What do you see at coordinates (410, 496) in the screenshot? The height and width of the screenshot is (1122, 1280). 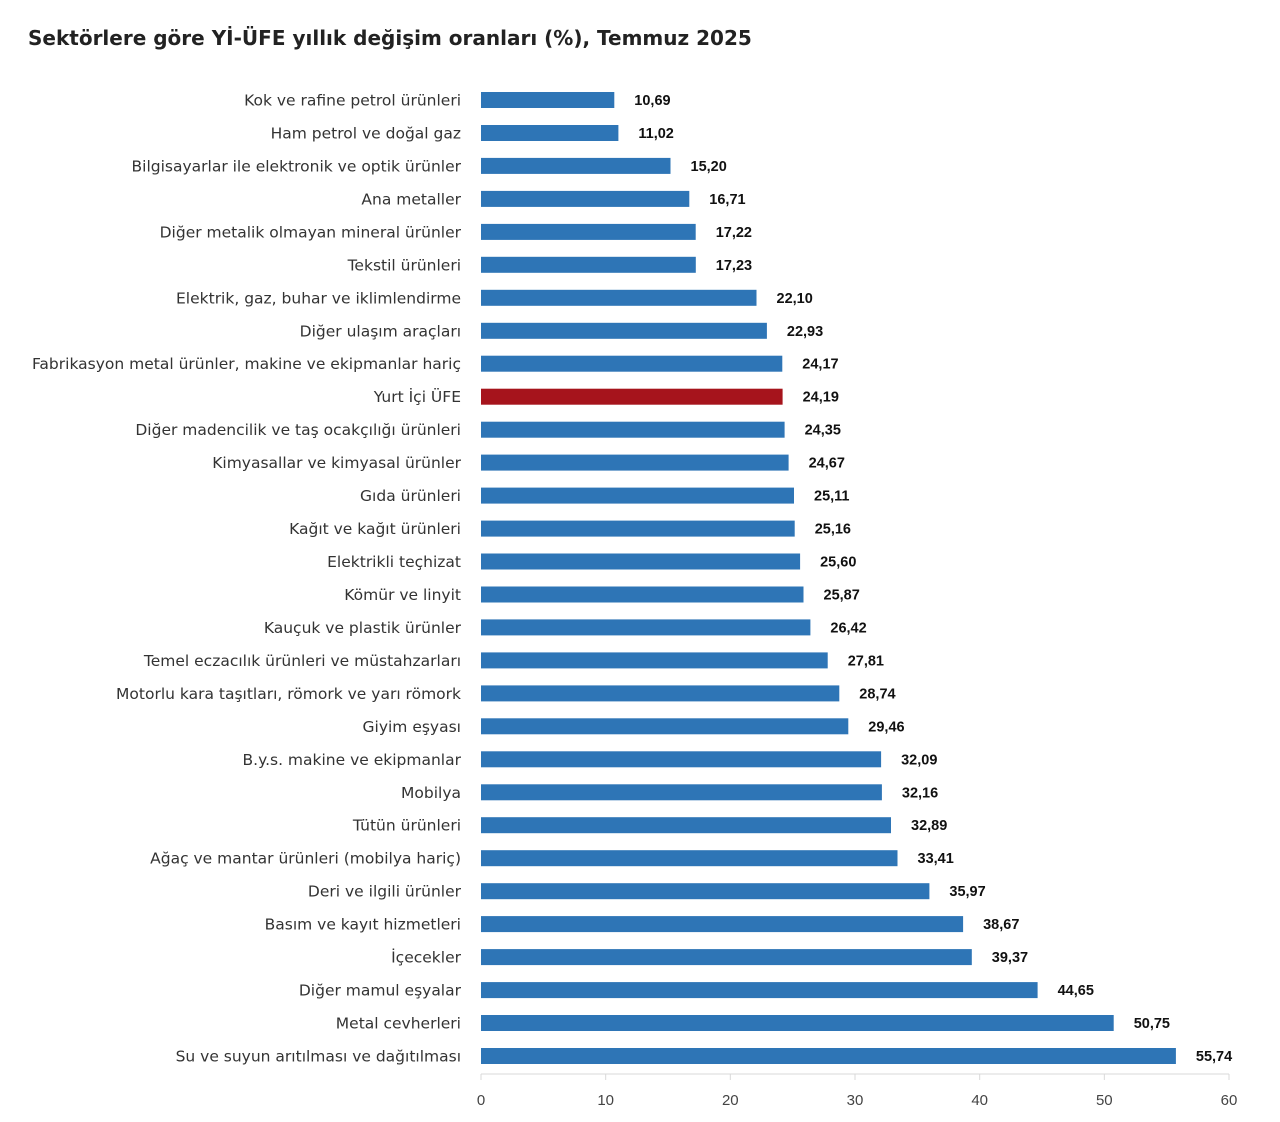 I see `category-label: Gıda ürünleri` at bounding box center [410, 496].